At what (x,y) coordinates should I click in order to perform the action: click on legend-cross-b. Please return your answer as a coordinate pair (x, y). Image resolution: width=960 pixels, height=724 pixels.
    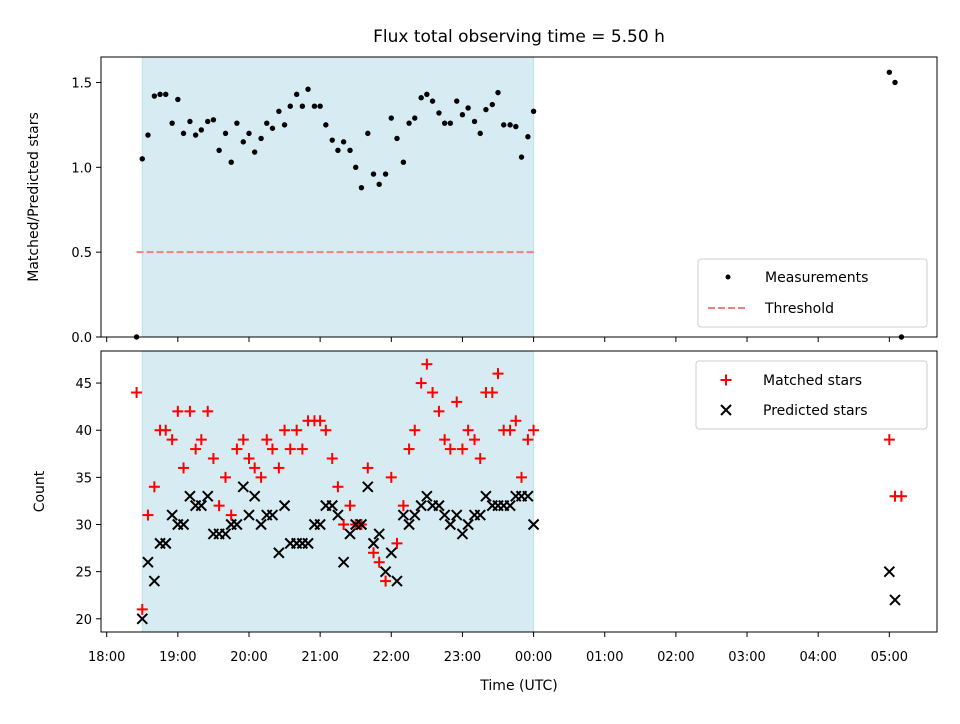
    Looking at the image, I should click on (726, 410).